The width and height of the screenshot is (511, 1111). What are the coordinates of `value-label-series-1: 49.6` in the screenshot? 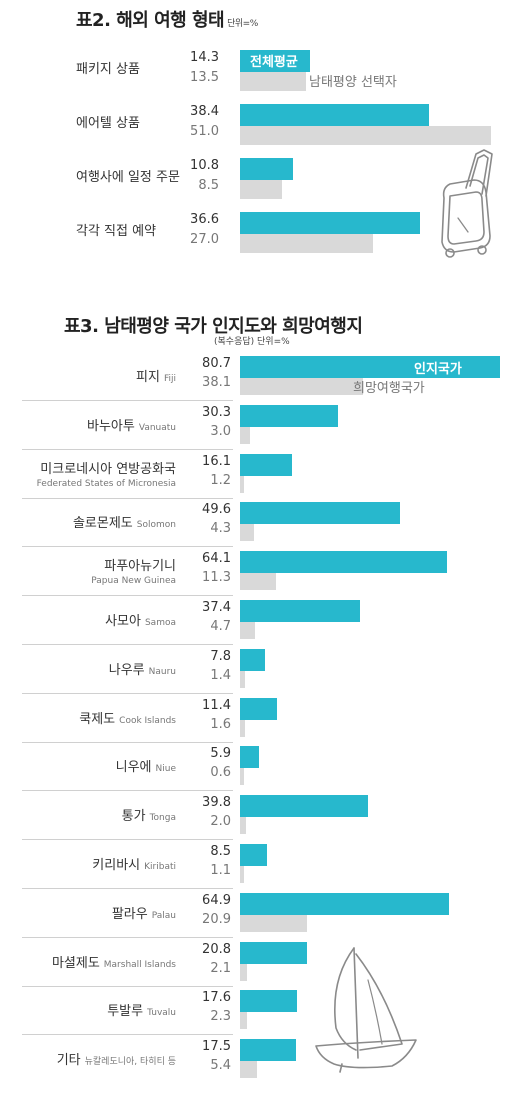 It's located at (216, 510).